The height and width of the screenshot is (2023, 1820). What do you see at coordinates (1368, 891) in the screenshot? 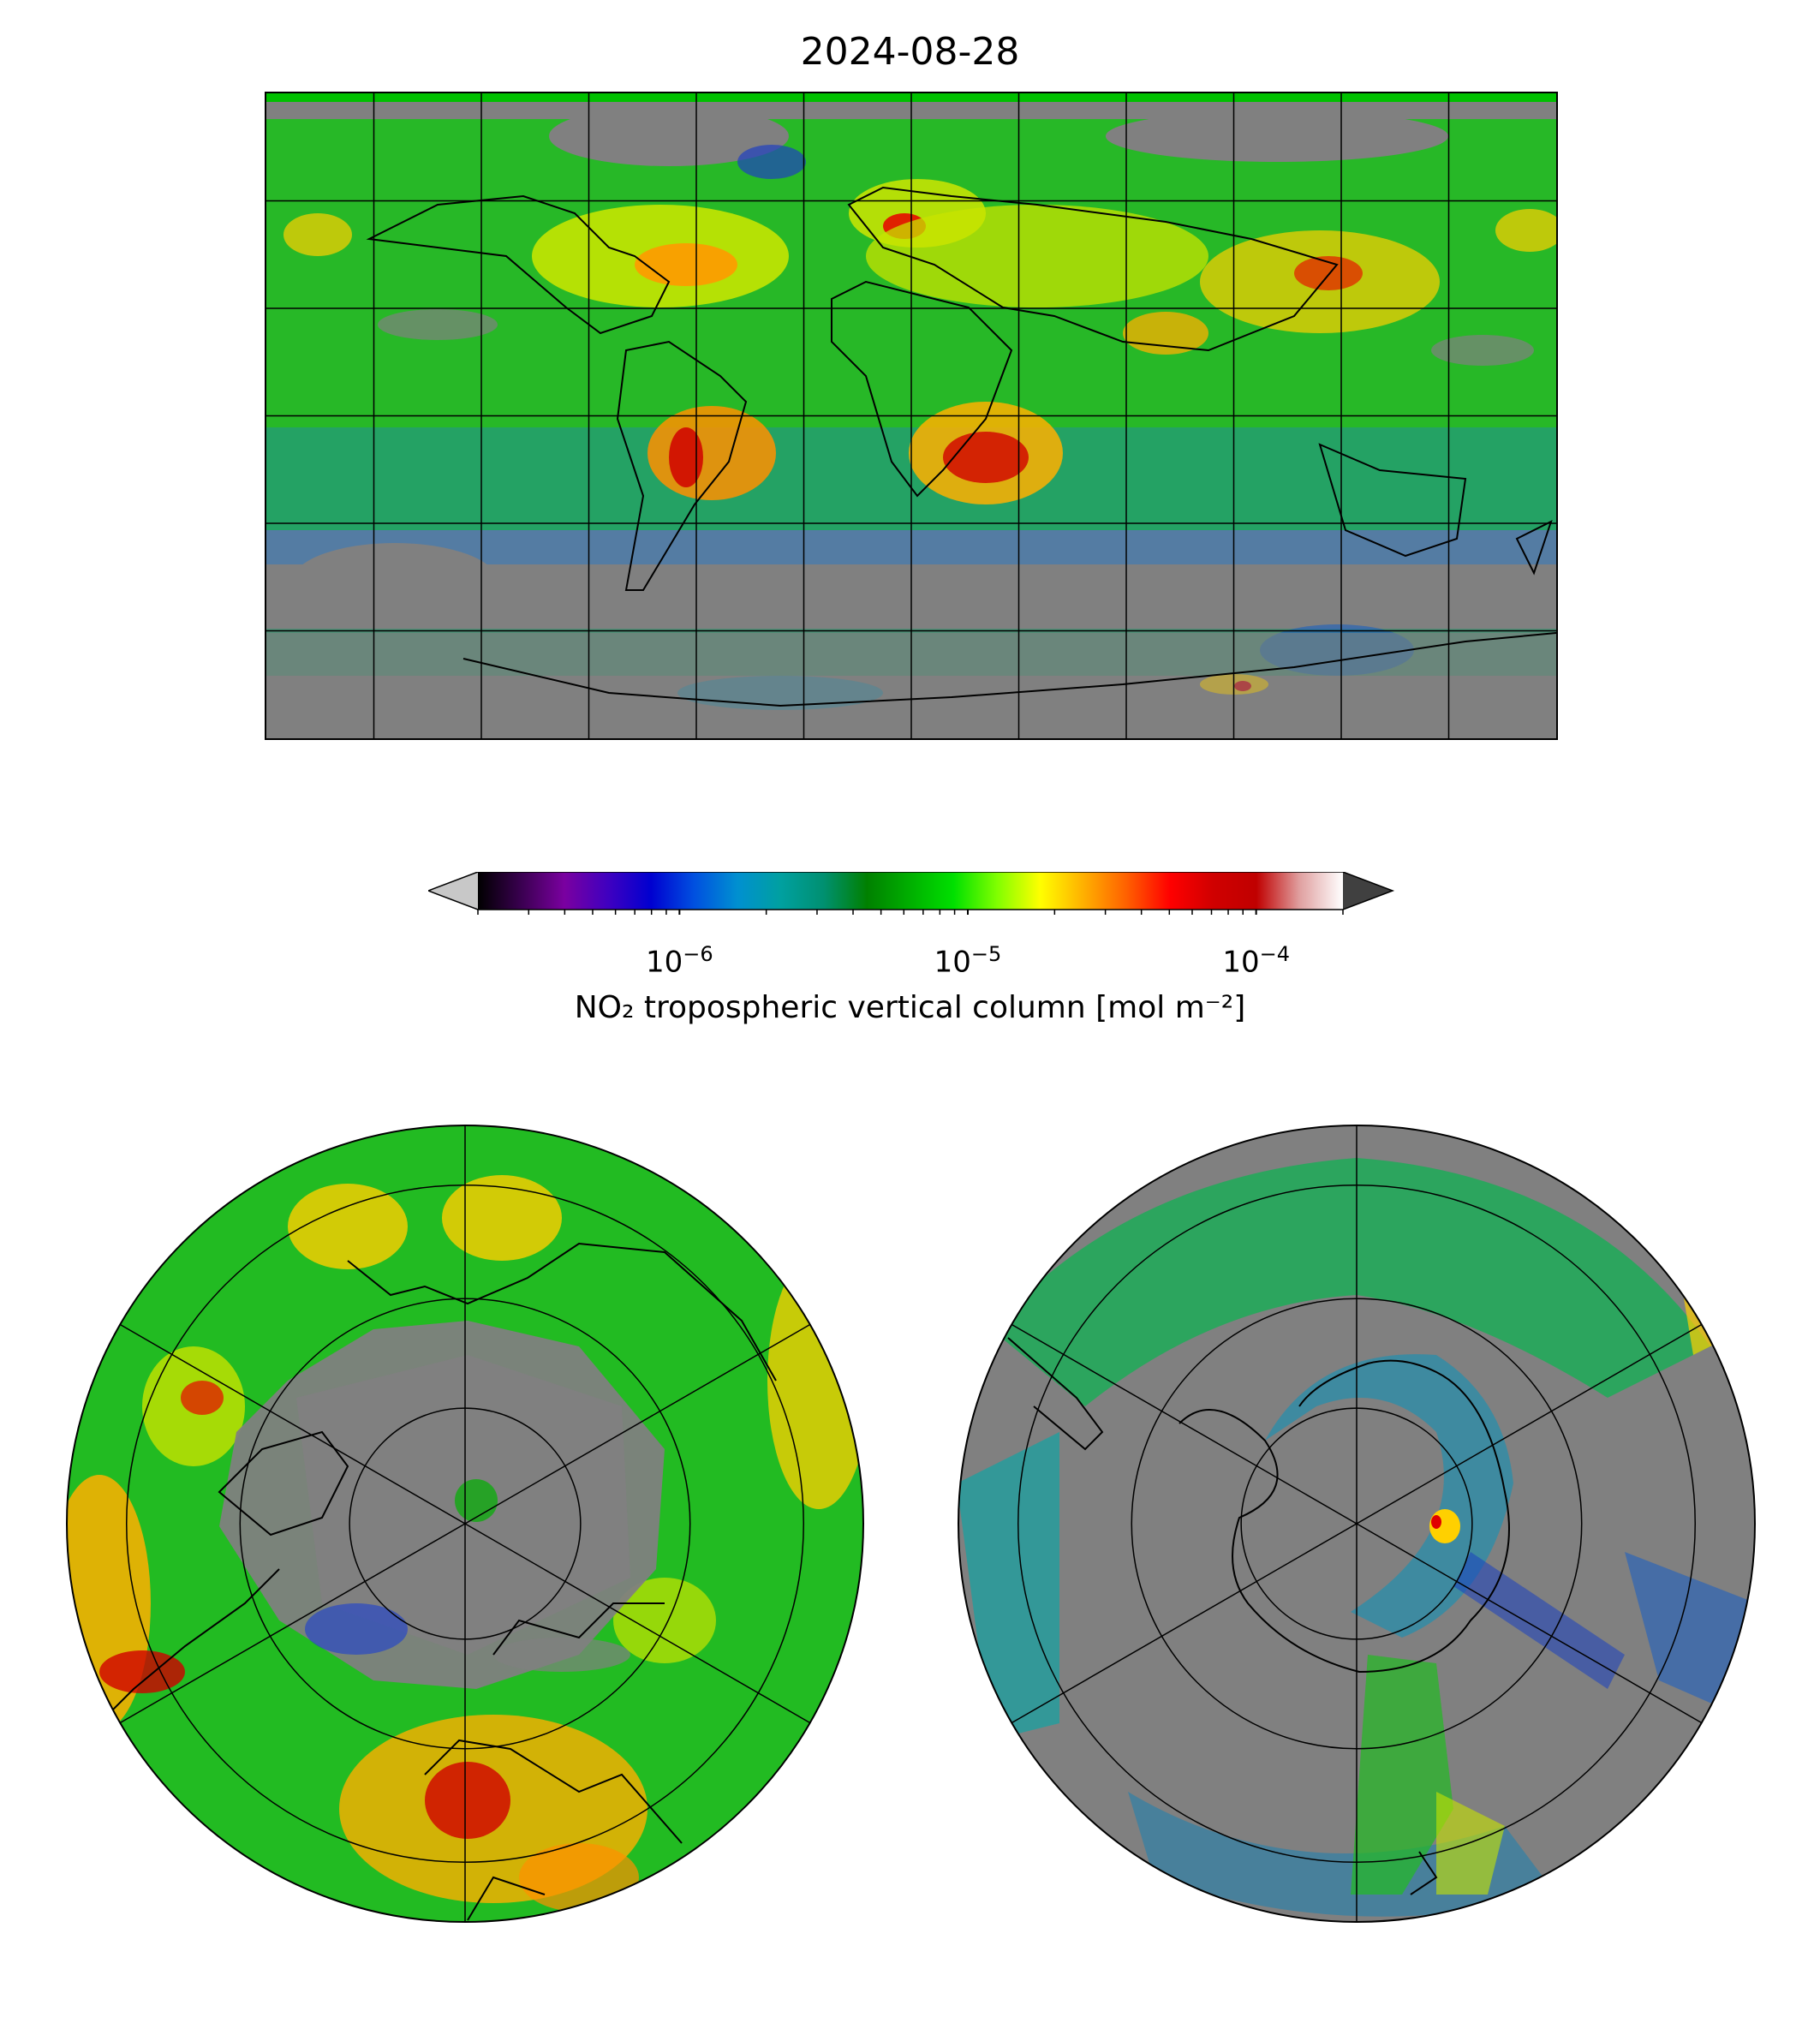
I see `colorbar-over-extension` at bounding box center [1368, 891].